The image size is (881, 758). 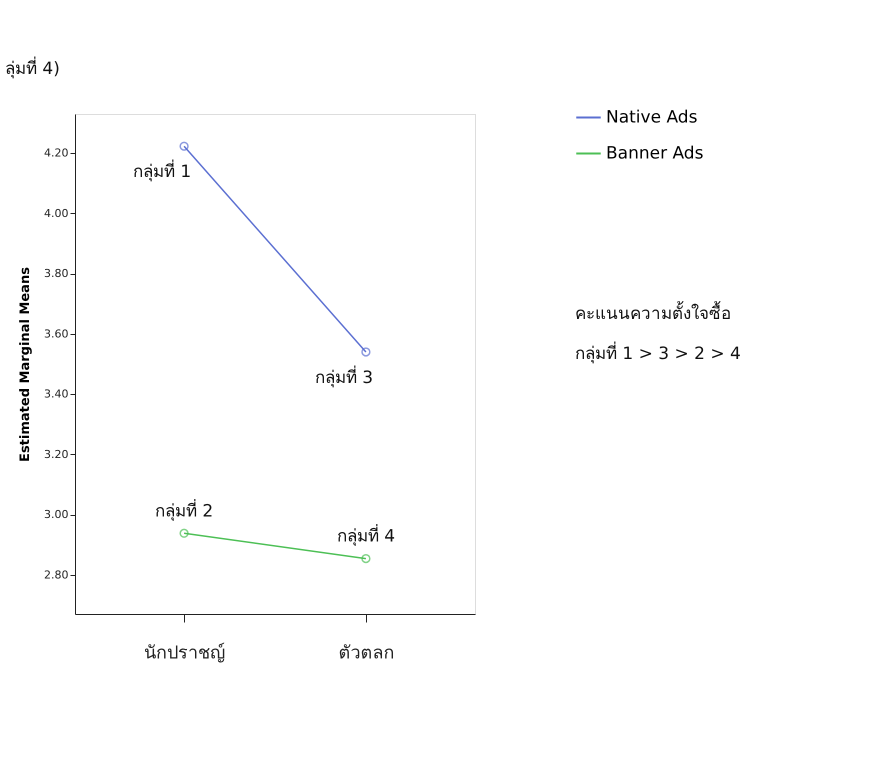 I want to click on x-tick-label: ตัวตลก, so click(x=366, y=653).